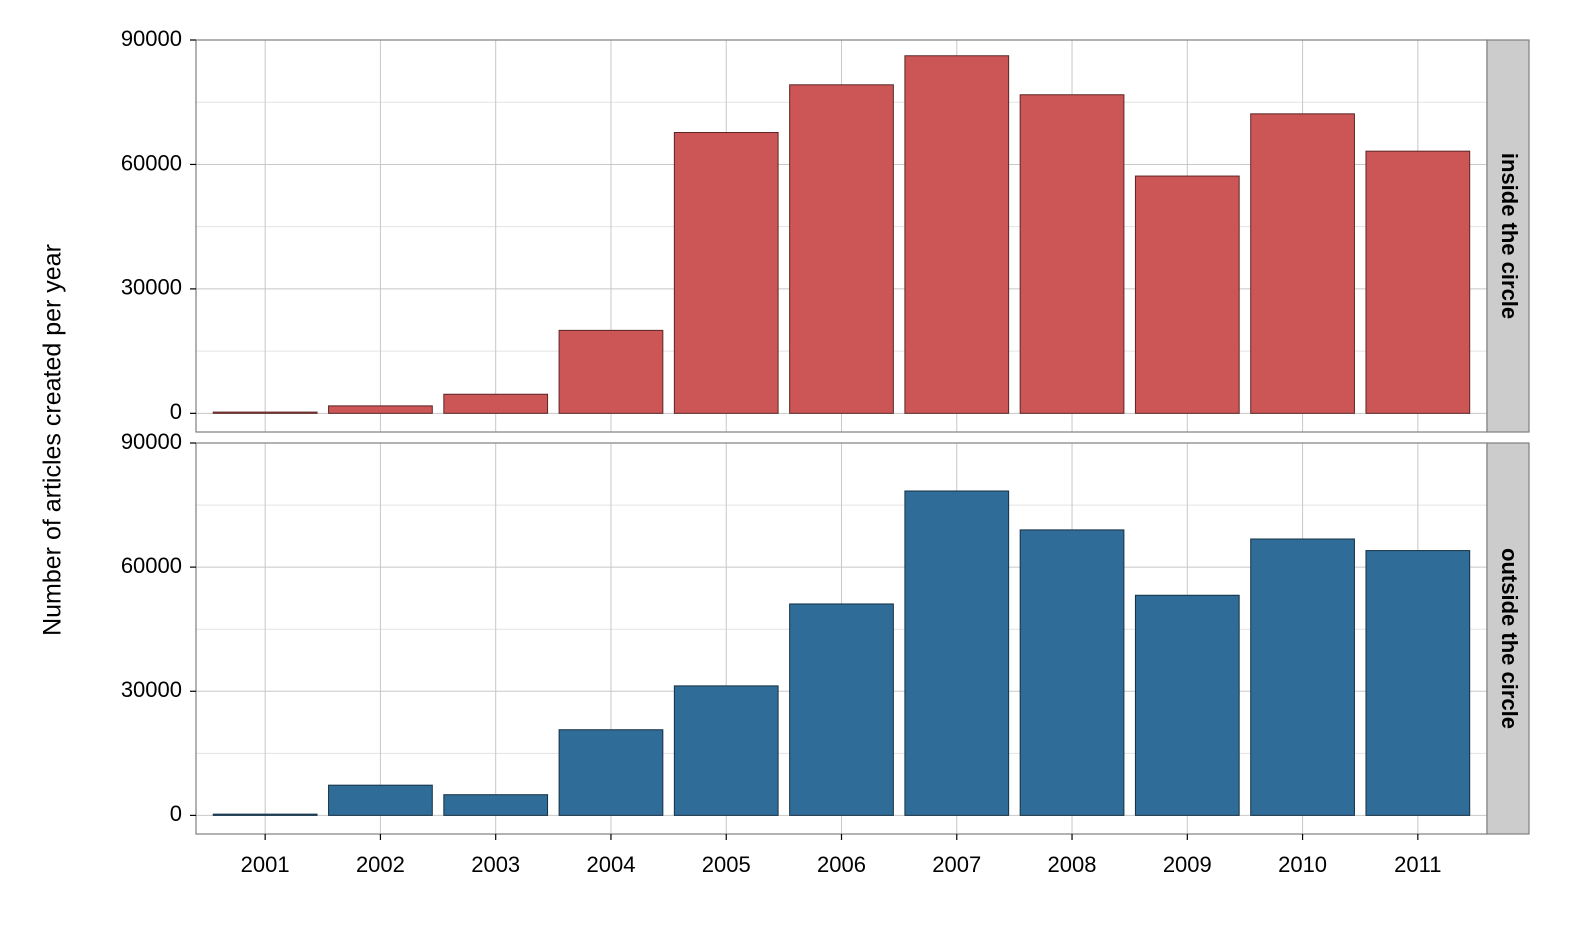 This screenshot has height=949, width=1574. I want to click on x-tick-label: 2006, so click(841, 864).